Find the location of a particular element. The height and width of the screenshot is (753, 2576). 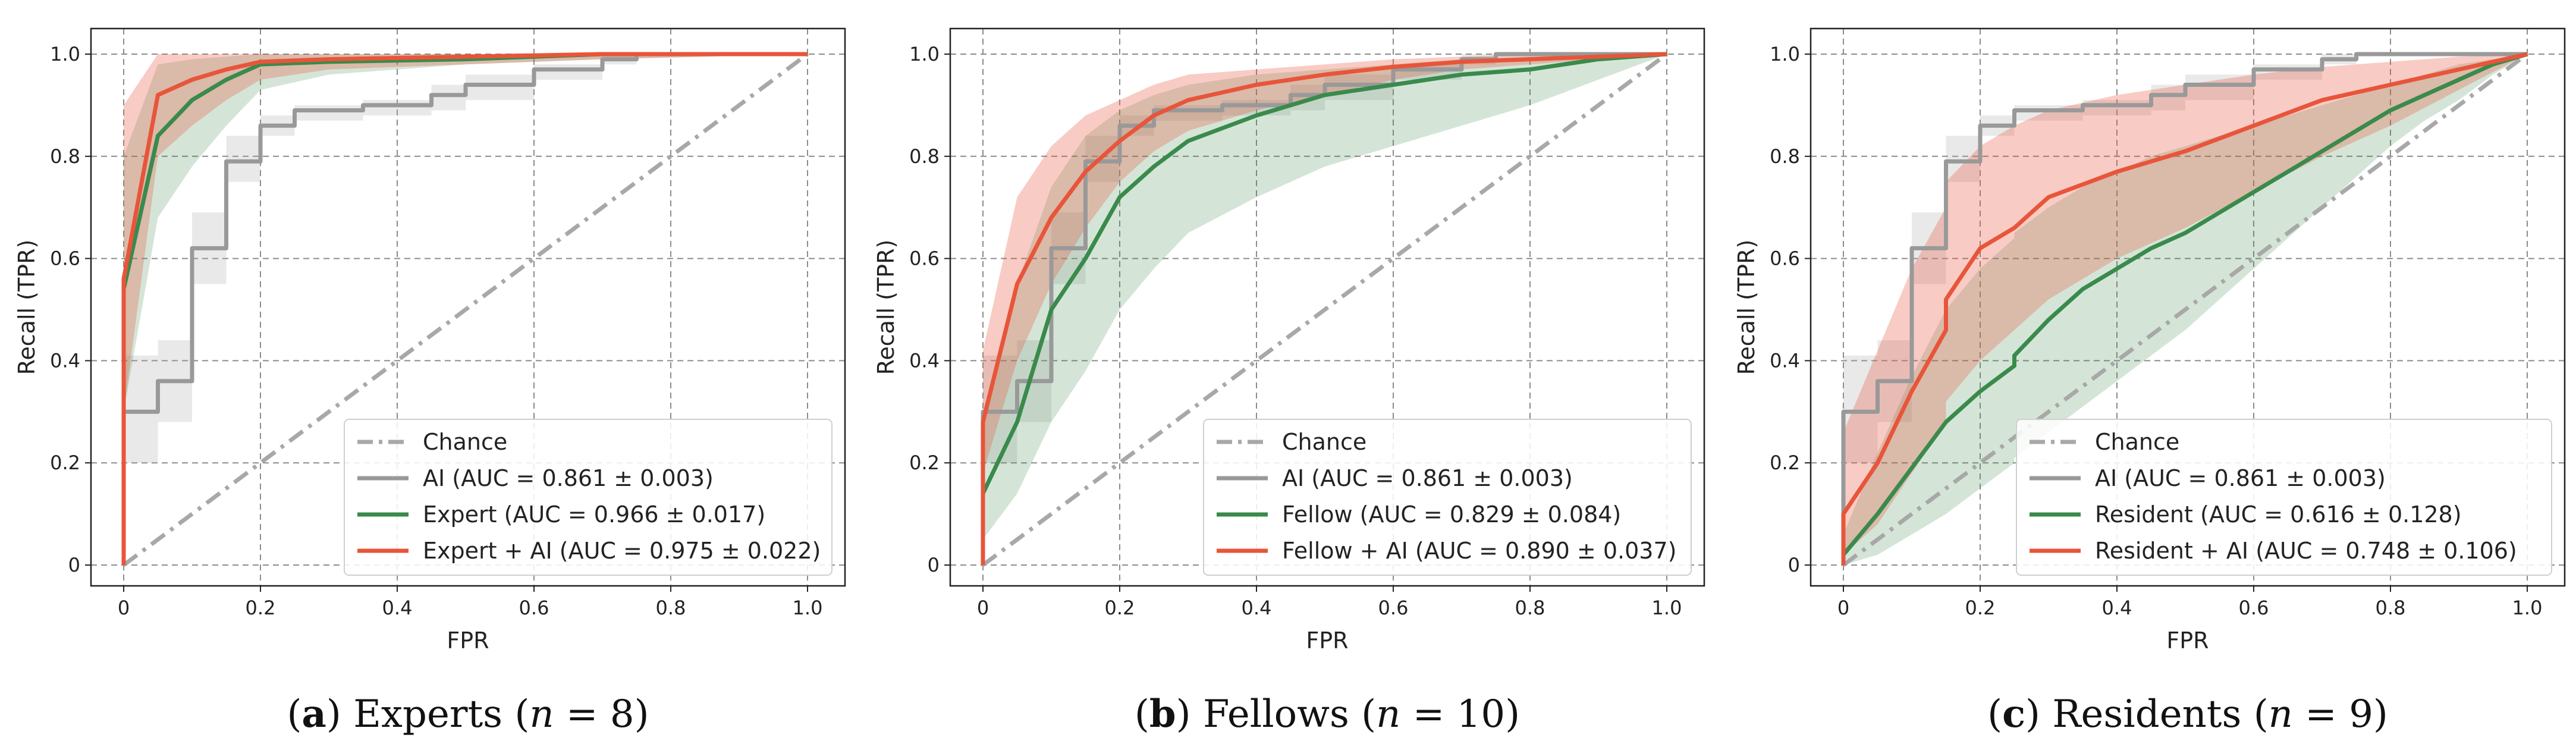

panel-caption: (b) Fellows (n = 10) is located at coordinates (1327, 714).